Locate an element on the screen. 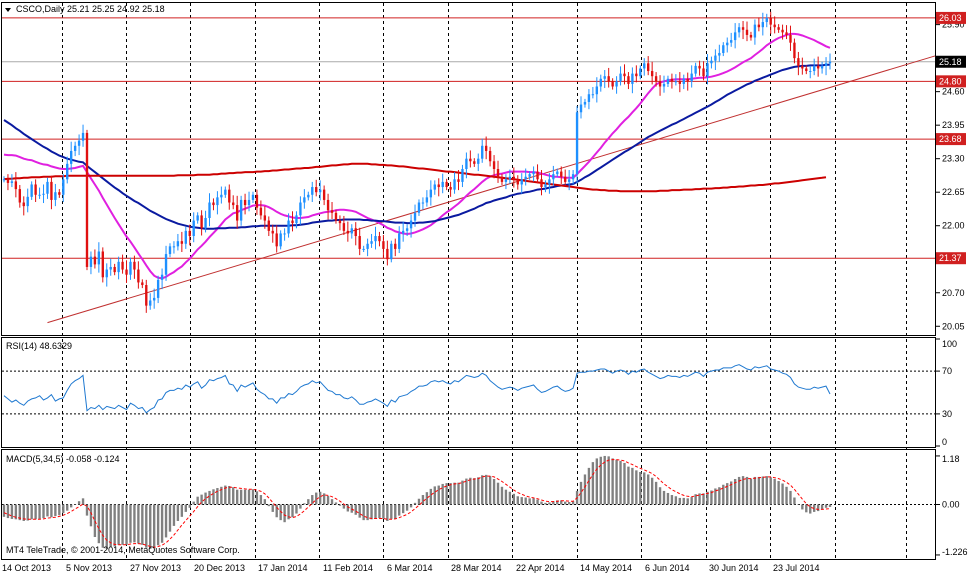 The width and height of the screenshot is (976, 581). macd-chart-title: MACD(5,34,5) -0.058 -0.124 is located at coordinates (63, 459).